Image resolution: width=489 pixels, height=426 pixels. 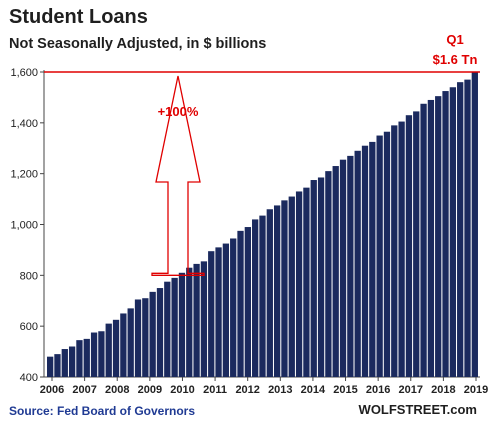 What do you see at coordinates (313, 390) in the screenshot?
I see `x-tick-label: 2014` at bounding box center [313, 390].